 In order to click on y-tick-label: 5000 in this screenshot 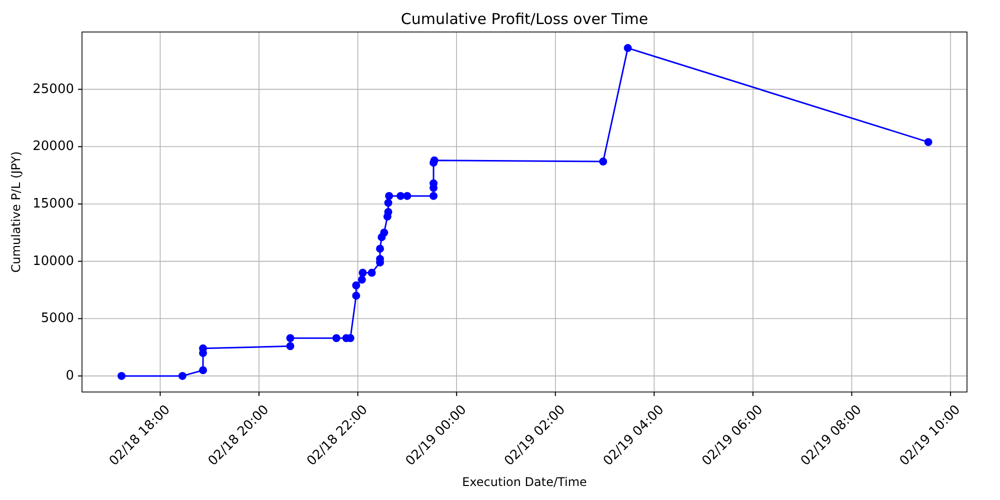, I will do `click(57, 318)`.